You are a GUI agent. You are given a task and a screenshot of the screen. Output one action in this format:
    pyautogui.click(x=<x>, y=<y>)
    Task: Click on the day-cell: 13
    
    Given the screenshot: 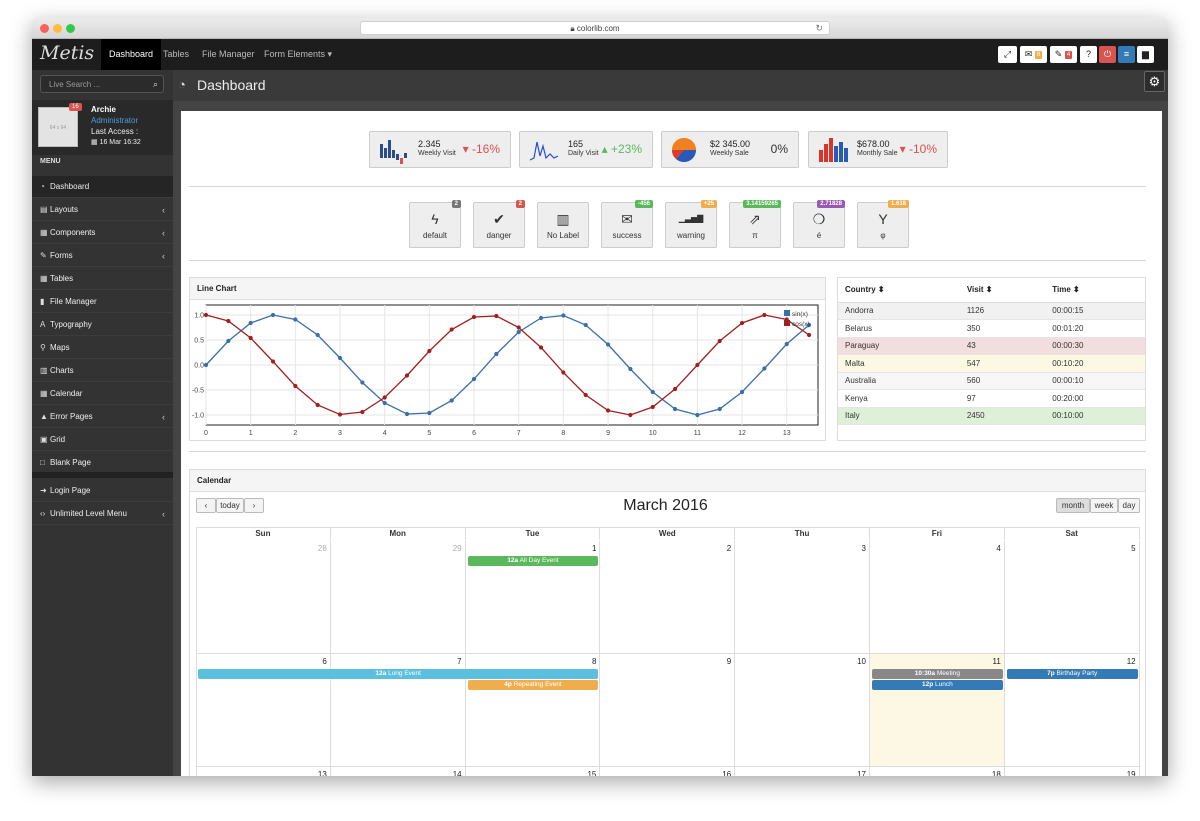 What is the action you would take?
    pyautogui.click(x=263, y=771)
    